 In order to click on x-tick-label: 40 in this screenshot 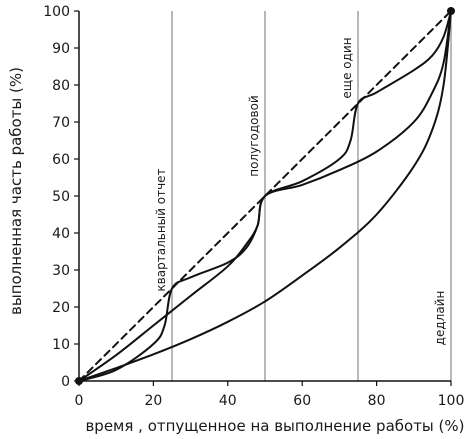, I will do `click(228, 401)`.